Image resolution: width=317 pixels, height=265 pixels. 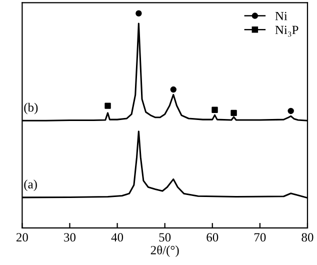 I want to click on legend-label: Ni₃P, so click(x=286, y=31).